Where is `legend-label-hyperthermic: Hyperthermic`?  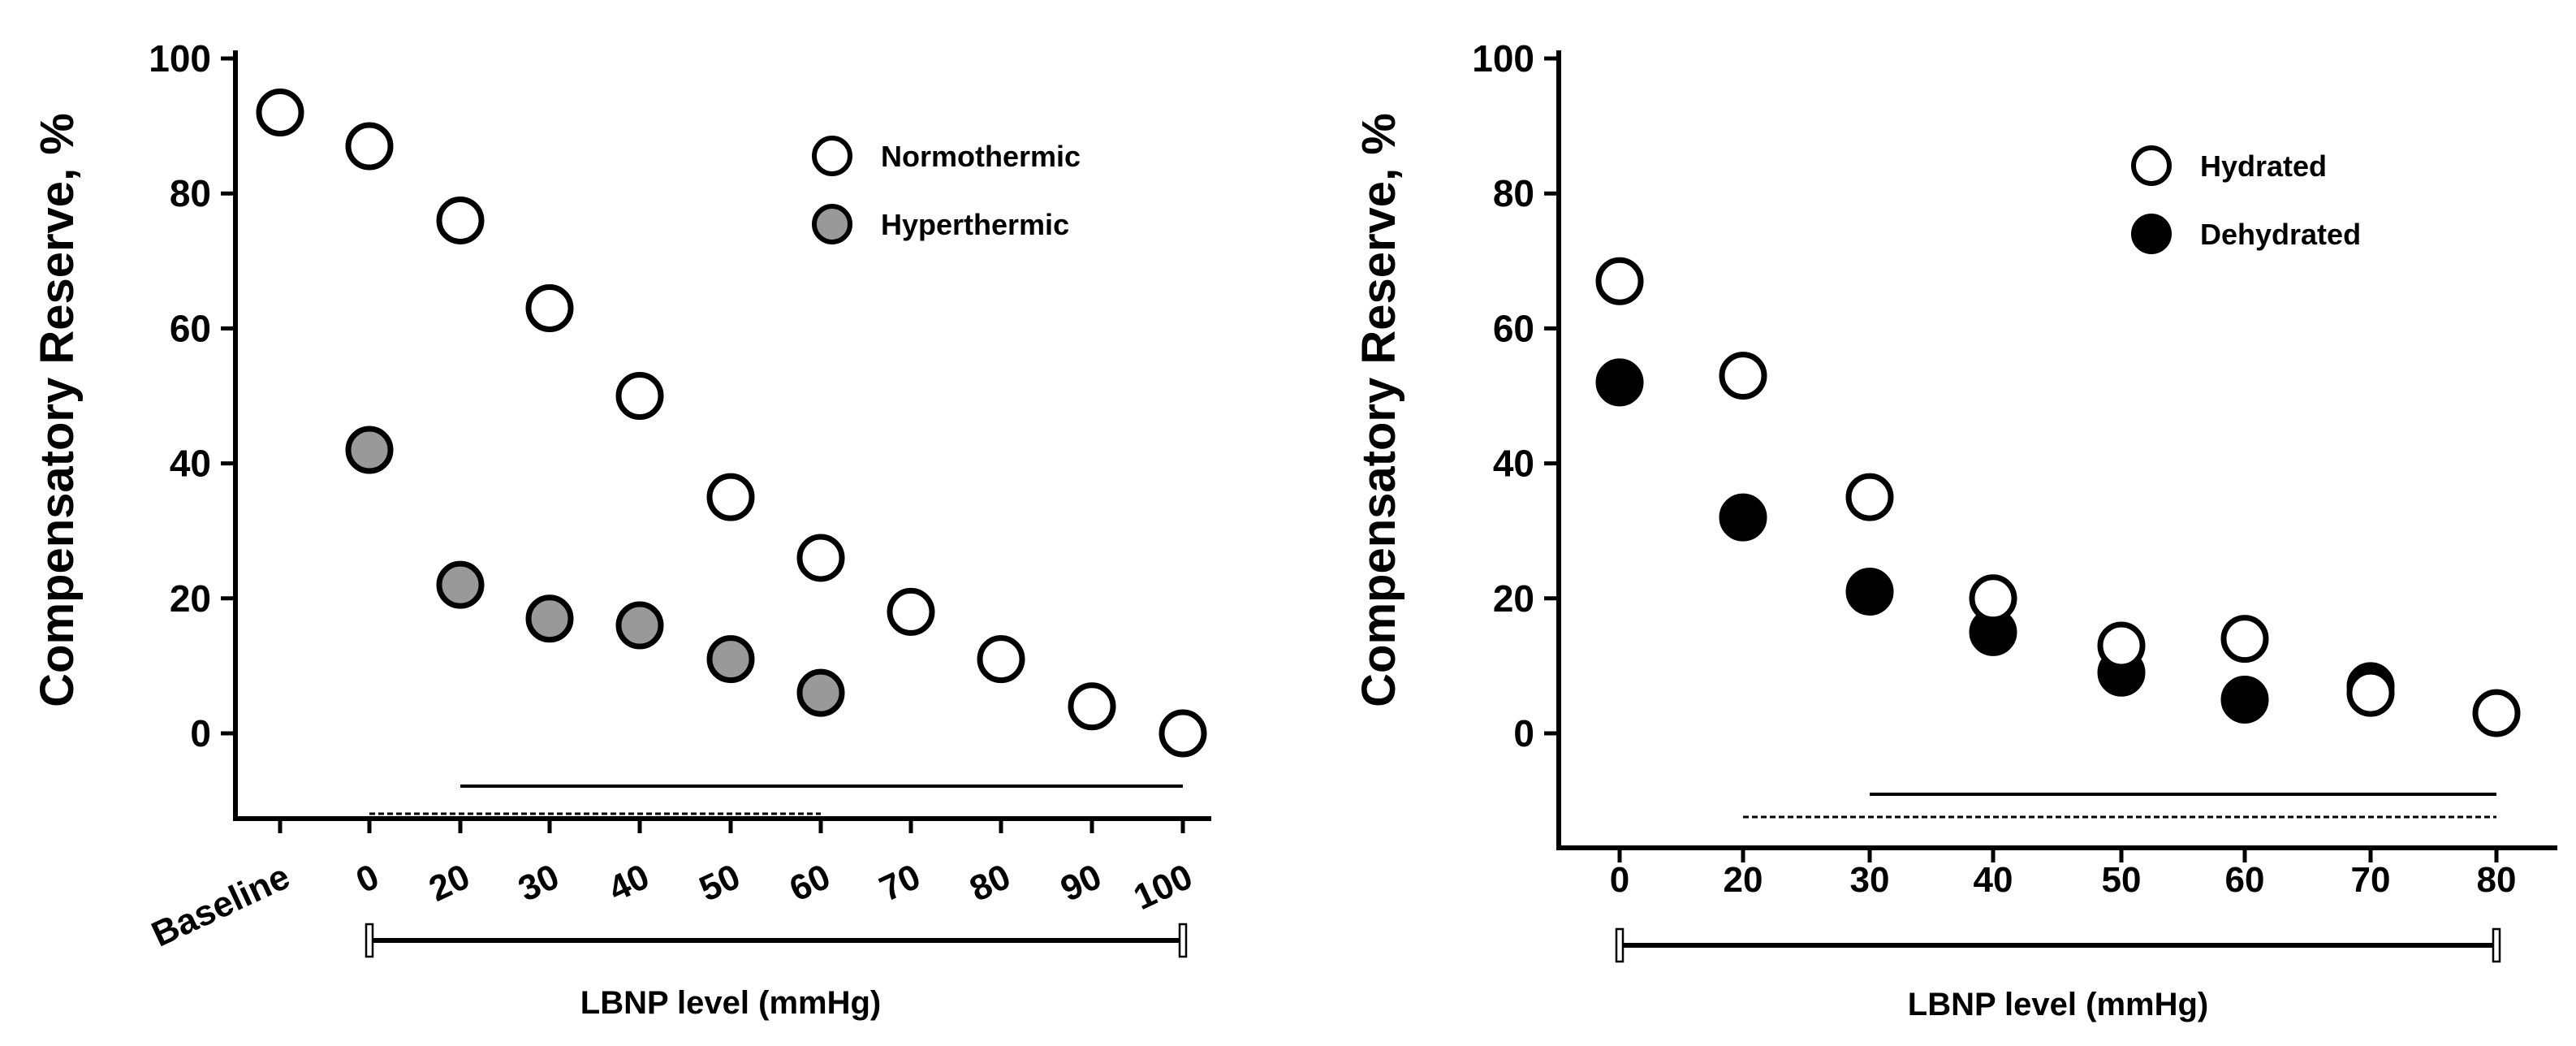 legend-label-hyperthermic: Hyperthermic is located at coordinates (975, 224).